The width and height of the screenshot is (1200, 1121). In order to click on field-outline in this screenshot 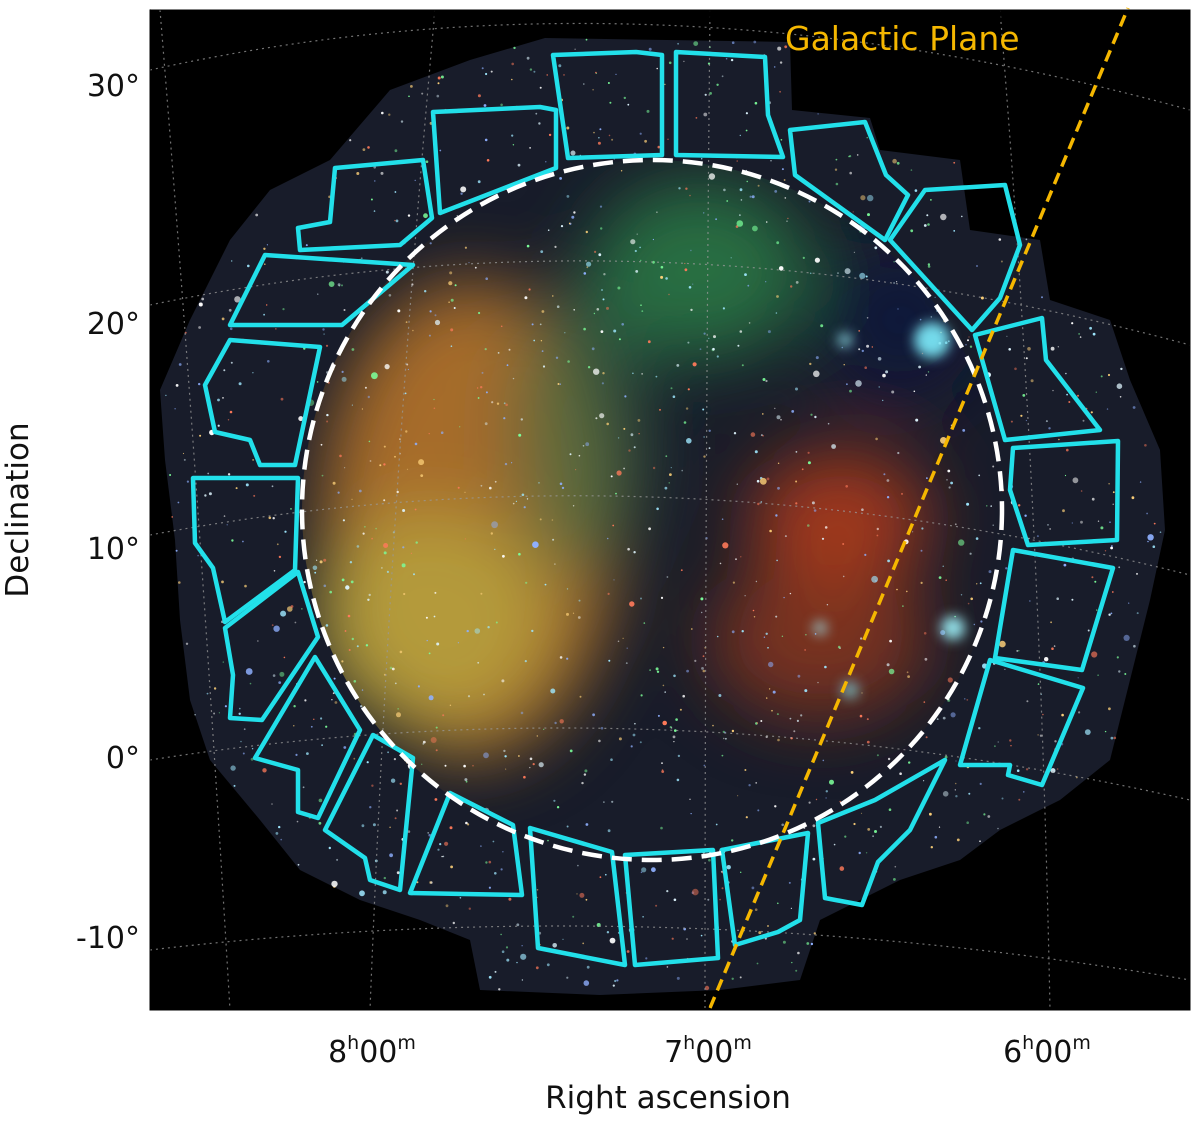, I will do `click(849, 181)`.